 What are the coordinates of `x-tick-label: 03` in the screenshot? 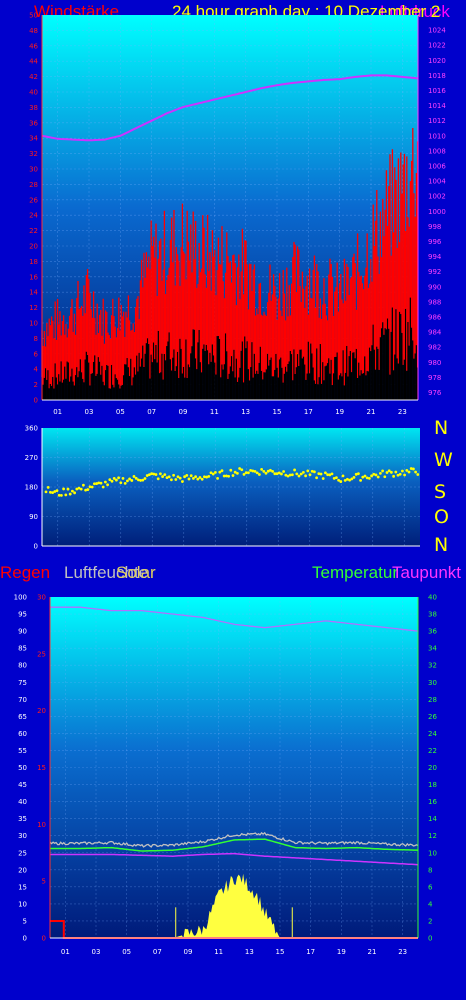 It's located at (89, 412).